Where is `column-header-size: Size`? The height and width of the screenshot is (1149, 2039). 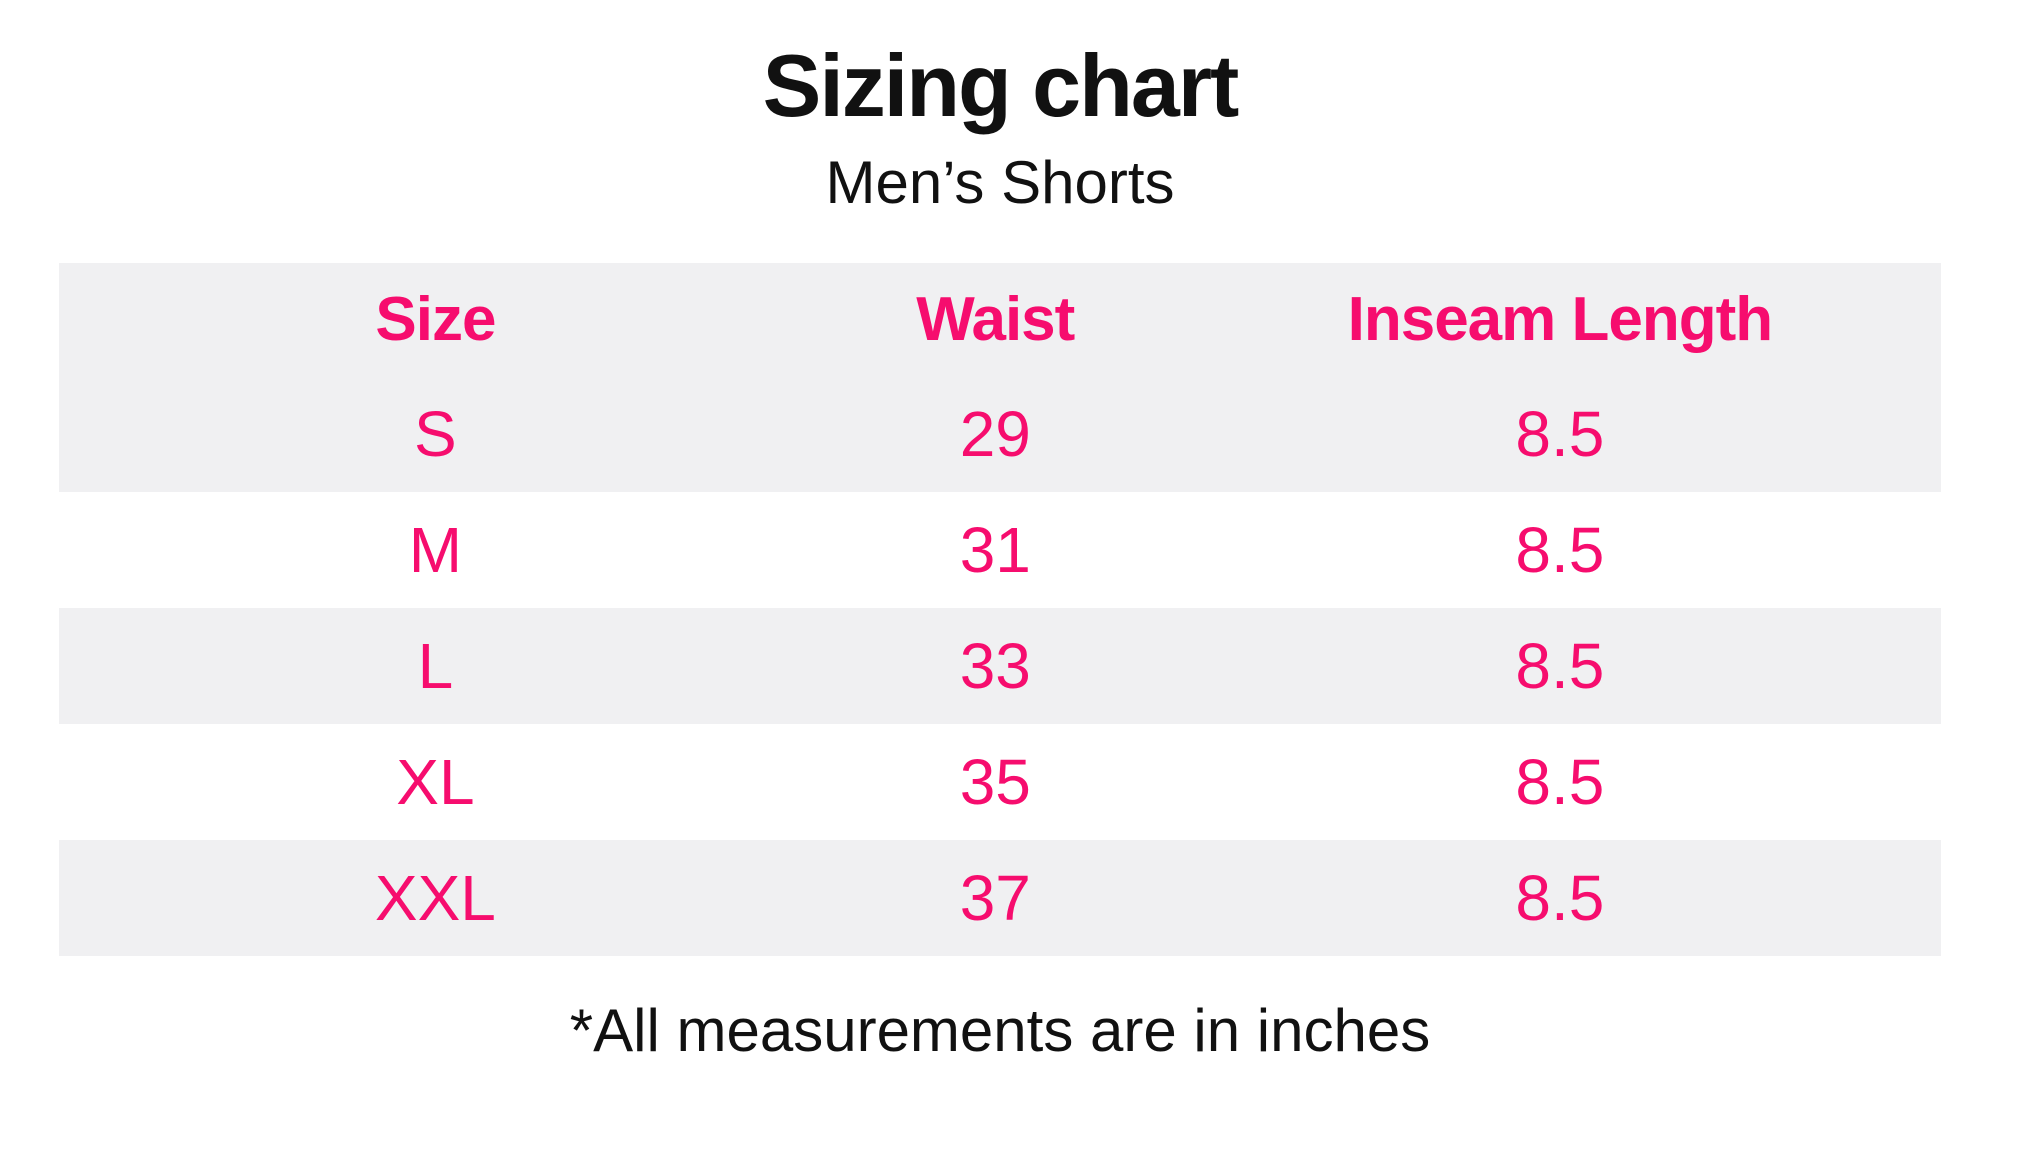 column-header-size: Size is located at coordinates (435, 319).